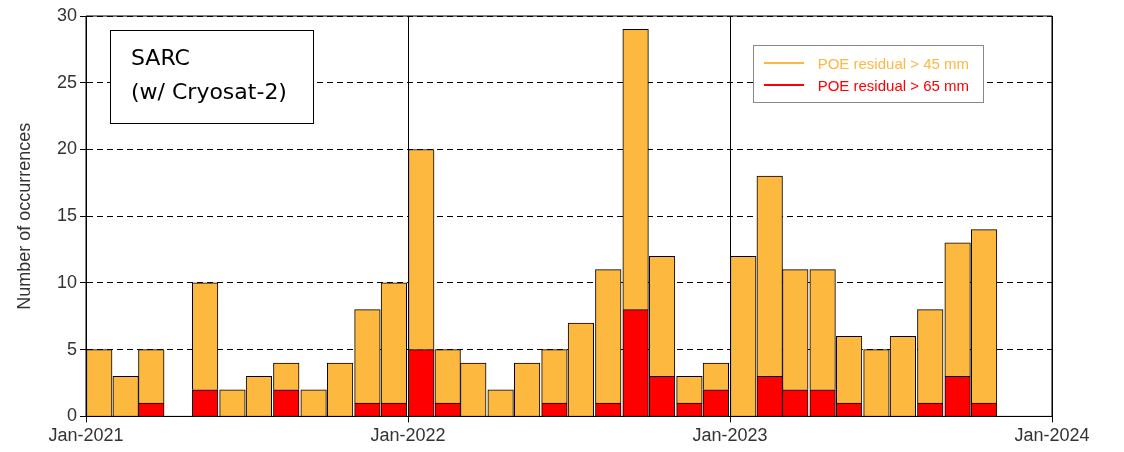  Describe the element at coordinates (66, 148) in the screenshot. I see `y-tick-label: 20` at that location.